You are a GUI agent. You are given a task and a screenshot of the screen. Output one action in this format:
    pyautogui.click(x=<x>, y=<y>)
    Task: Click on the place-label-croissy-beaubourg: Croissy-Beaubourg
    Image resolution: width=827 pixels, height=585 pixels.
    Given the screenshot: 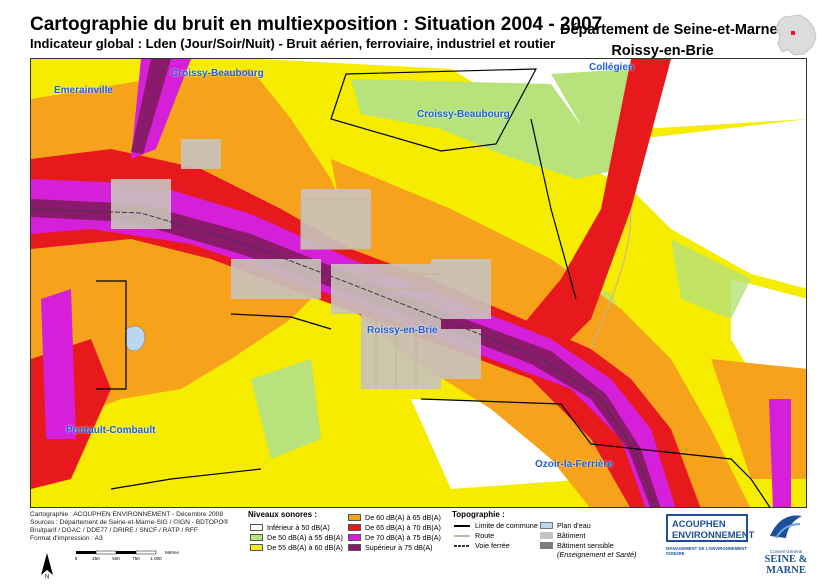 What is the action you would take?
    pyautogui.click(x=463, y=114)
    